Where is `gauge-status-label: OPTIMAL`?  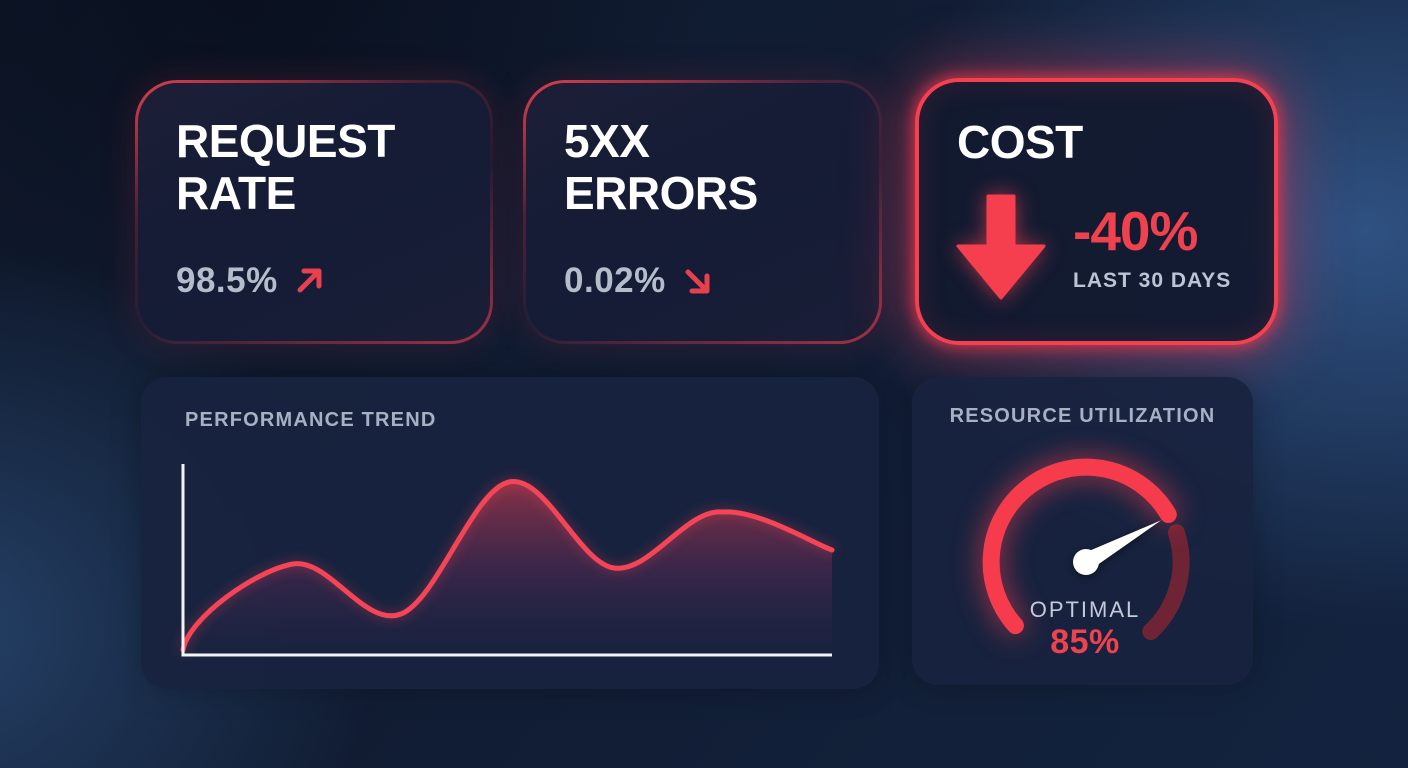 gauge-status-label: OPTIMAL is located at coordinates (1085, 609).